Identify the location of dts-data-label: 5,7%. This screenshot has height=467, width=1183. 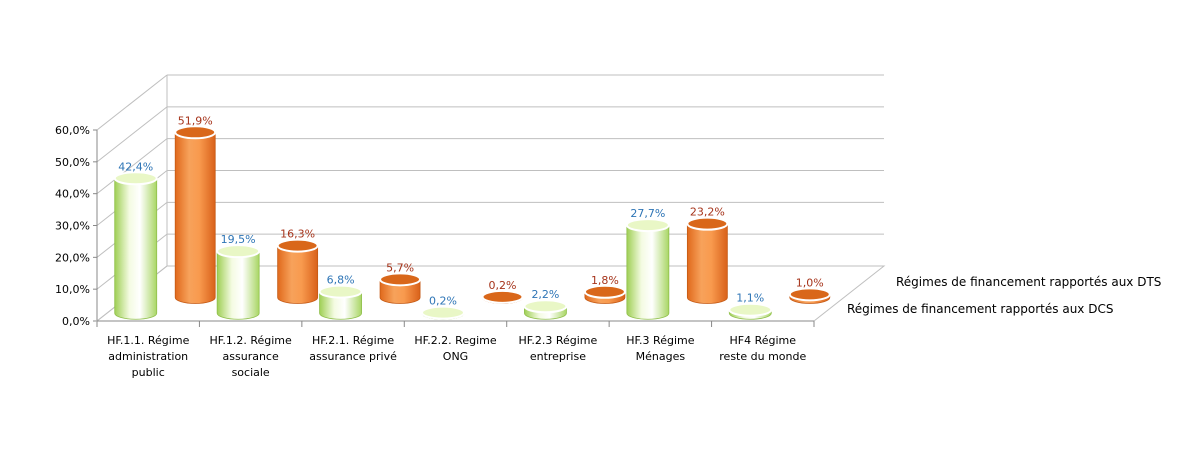
(400, 267).